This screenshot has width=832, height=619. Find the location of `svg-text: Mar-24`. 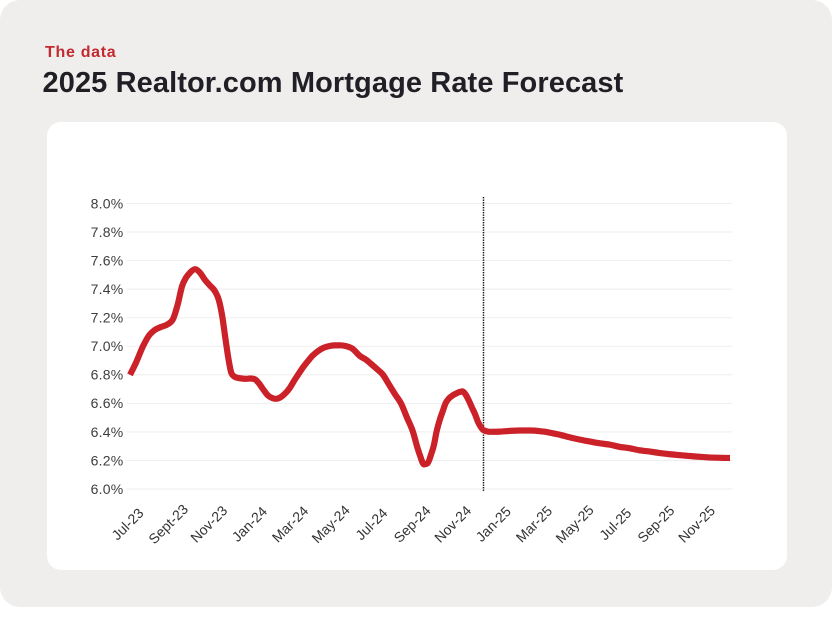

svg-text: Mar-24 is located at coordinates (290, 523).